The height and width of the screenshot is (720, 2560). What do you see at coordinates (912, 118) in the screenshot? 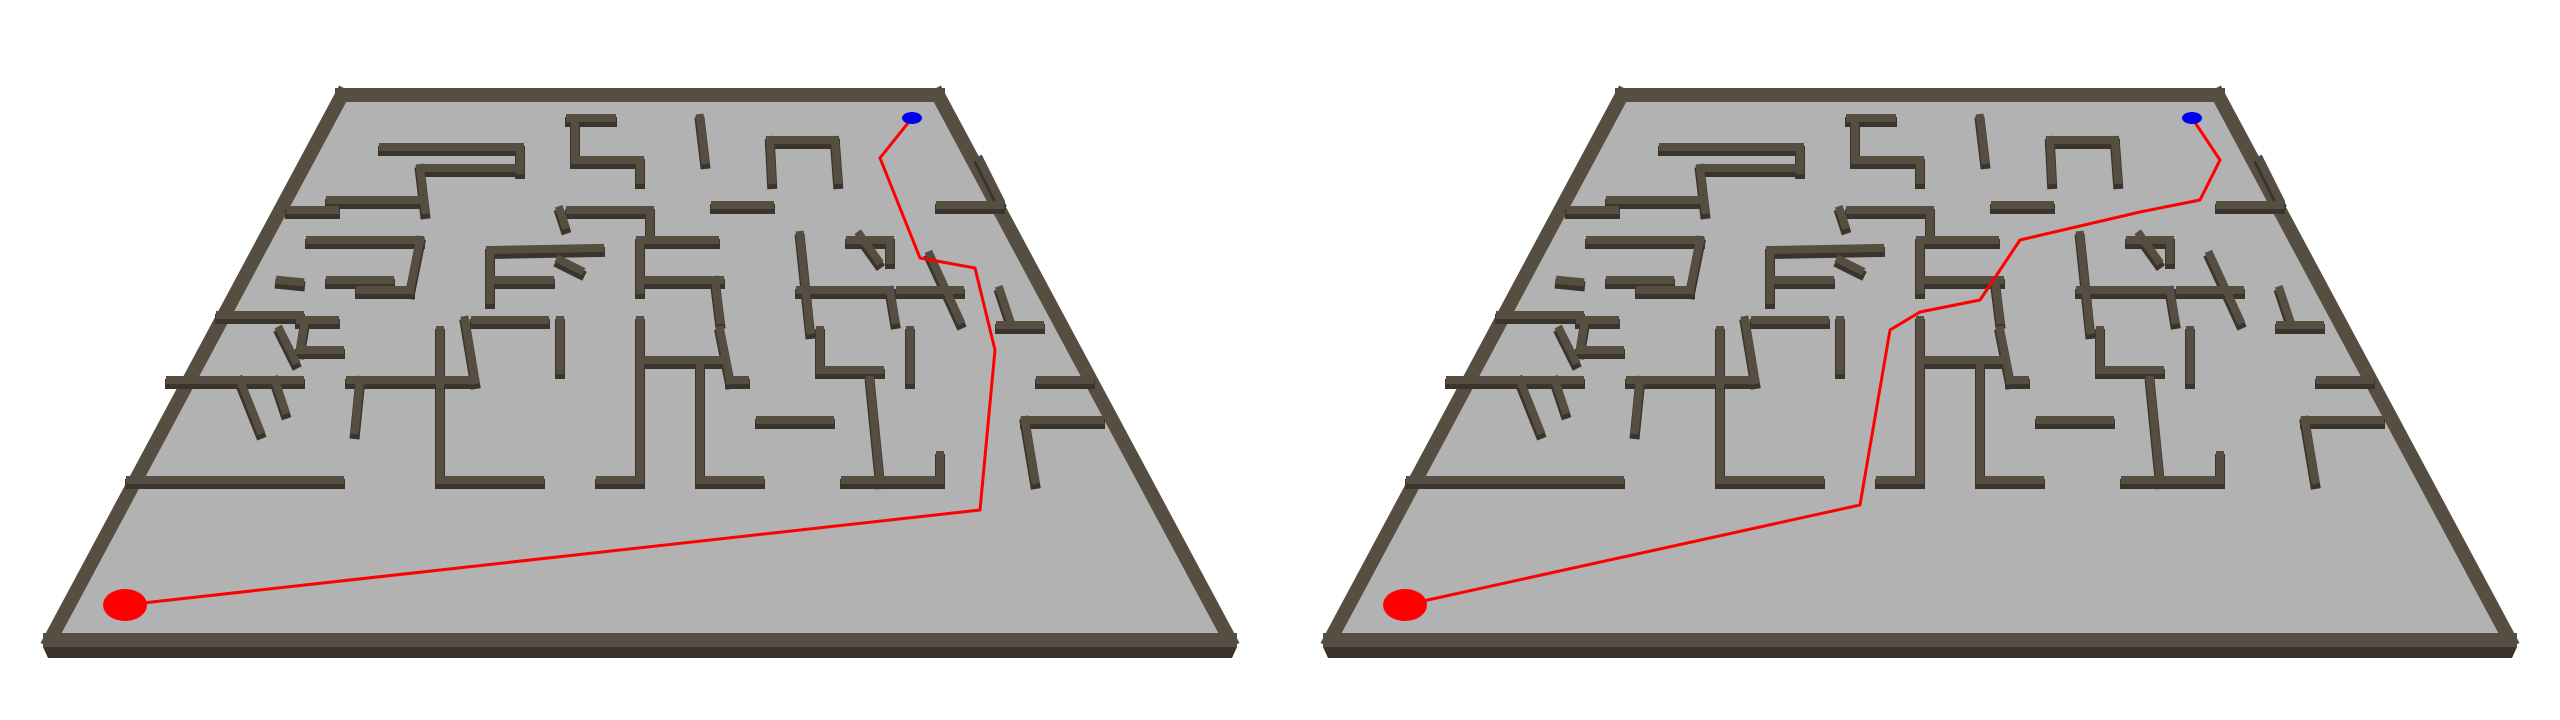
I see `left-goal-marker` at bounding box center [912, 118].